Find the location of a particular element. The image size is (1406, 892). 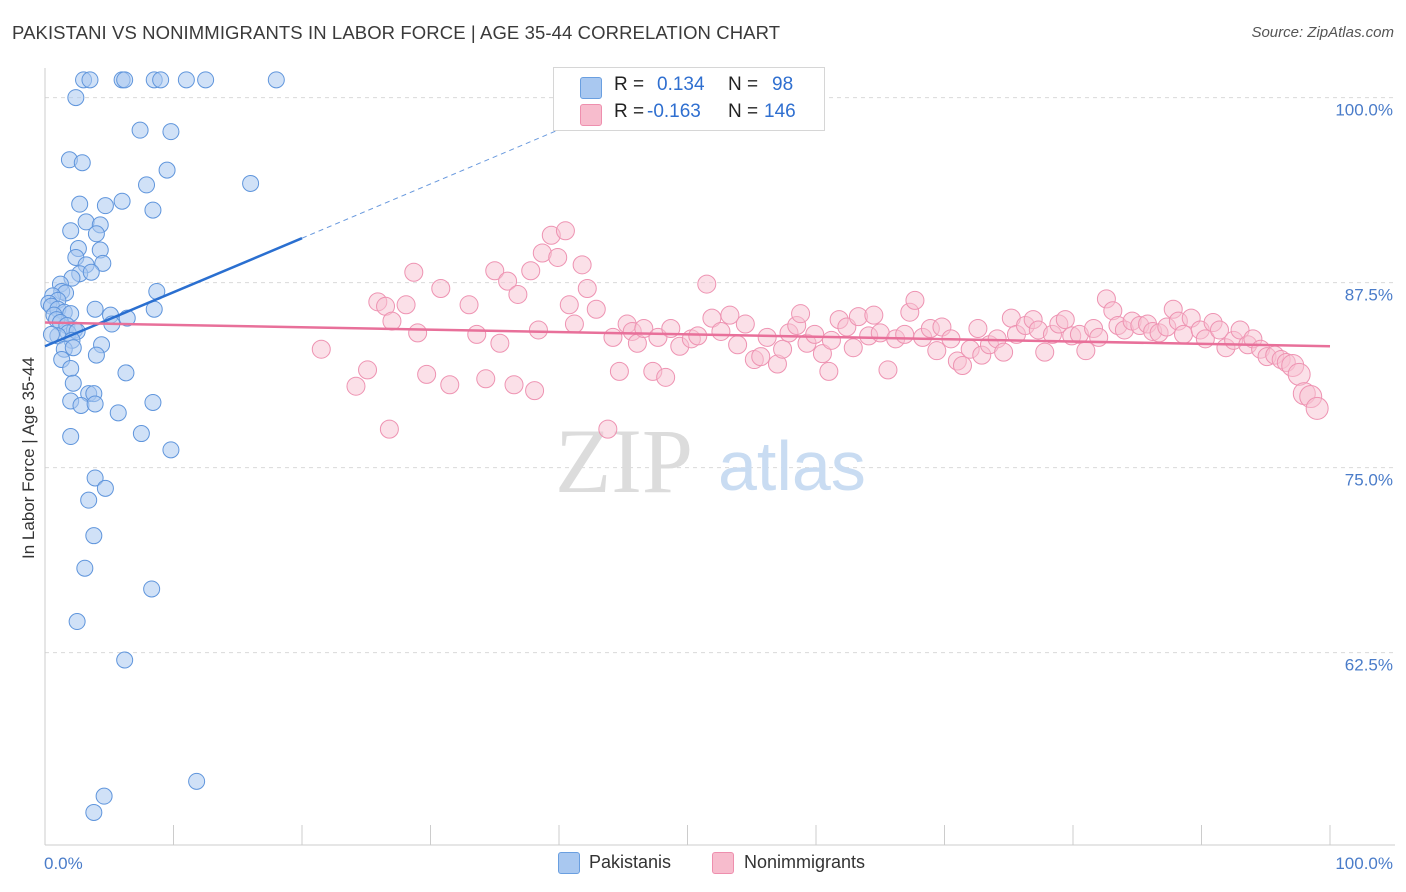

y-tick-labels: 100.0% 87.5% 75.0% 62.5% is located at coordinates (1364, 388).